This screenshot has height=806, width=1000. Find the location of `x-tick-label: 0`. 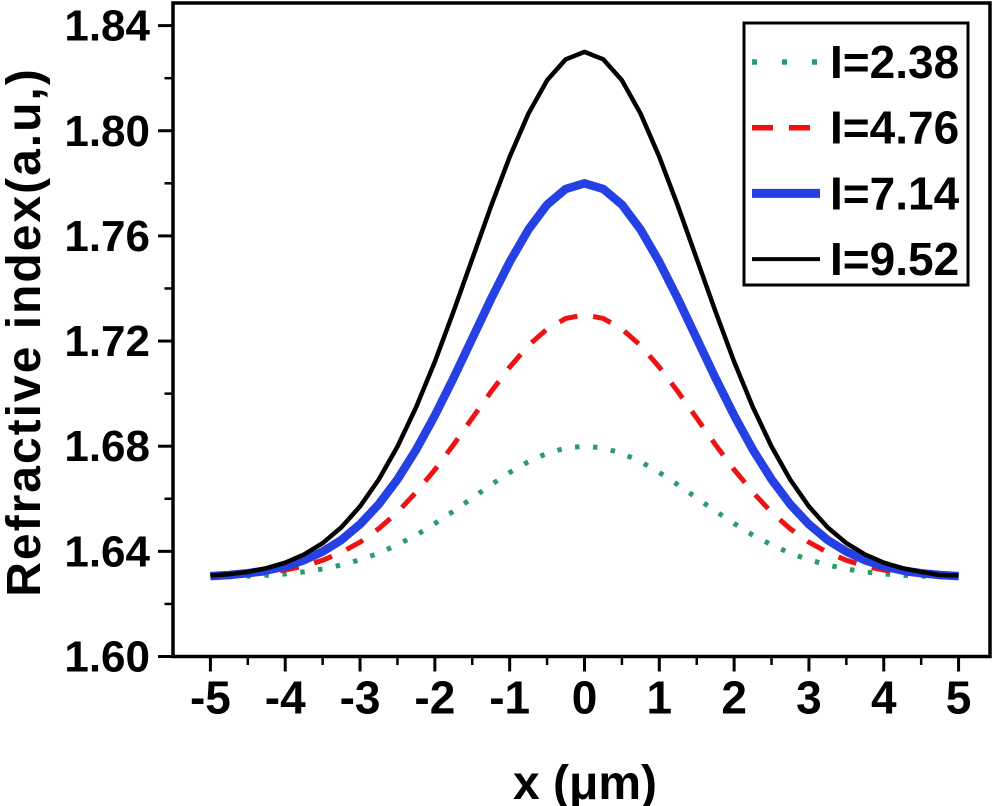

x-tick-label: 0 is located at coordinates (585, 698).